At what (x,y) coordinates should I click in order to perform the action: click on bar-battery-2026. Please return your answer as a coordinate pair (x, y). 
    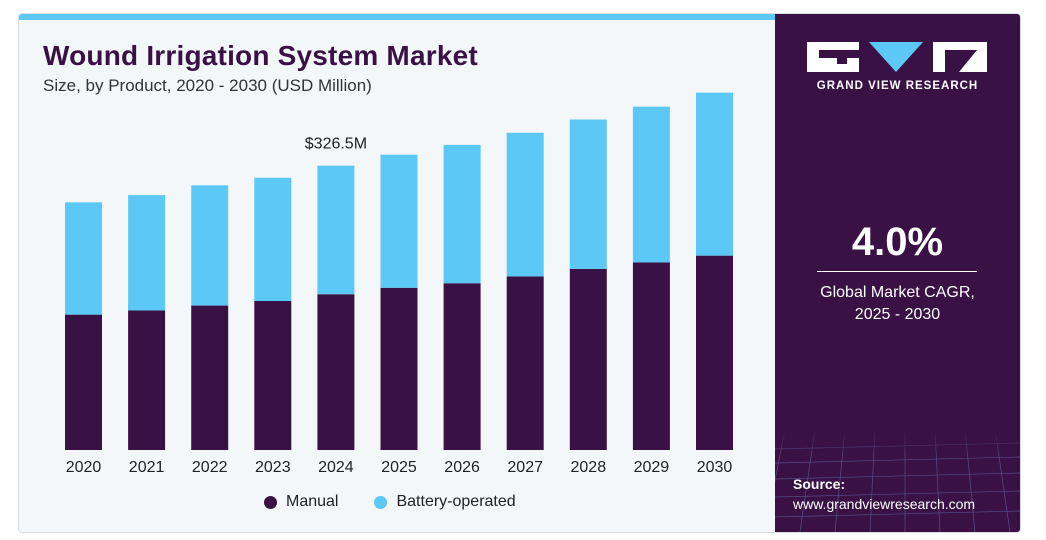
    Looking at the image, I should click on (462, 214).